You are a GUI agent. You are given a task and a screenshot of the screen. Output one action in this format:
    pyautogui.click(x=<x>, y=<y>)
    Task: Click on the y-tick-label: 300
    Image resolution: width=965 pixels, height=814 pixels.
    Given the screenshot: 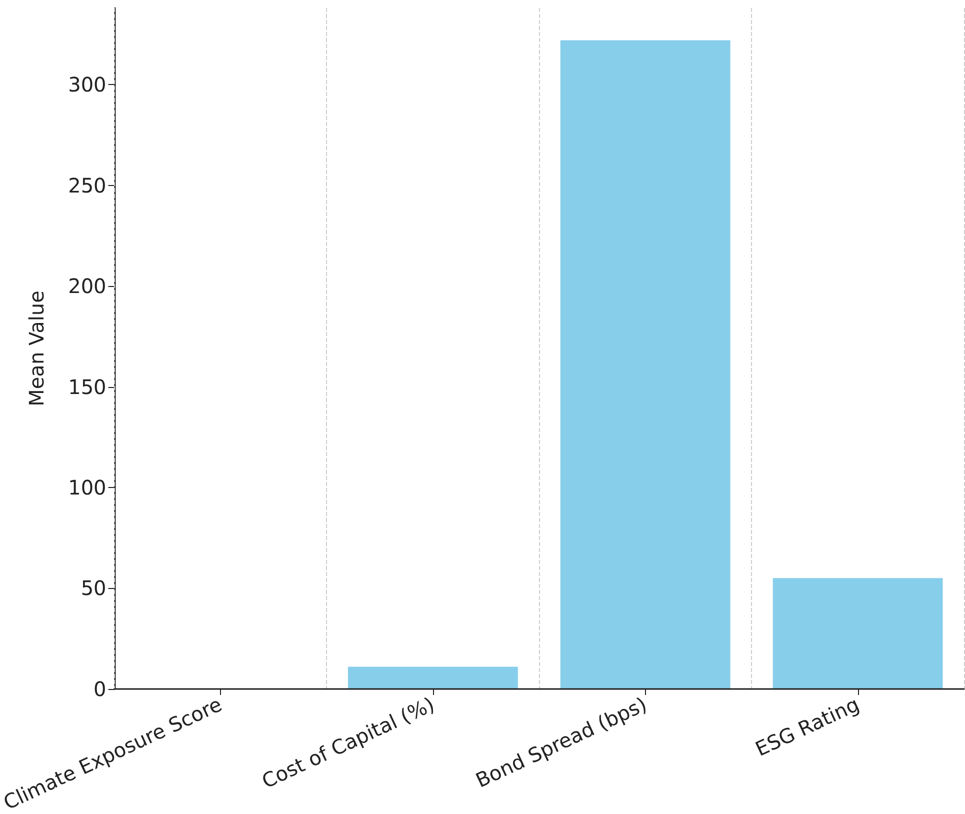 What is the action you would take?
    pyautogui.click(x=87, y=84)
    